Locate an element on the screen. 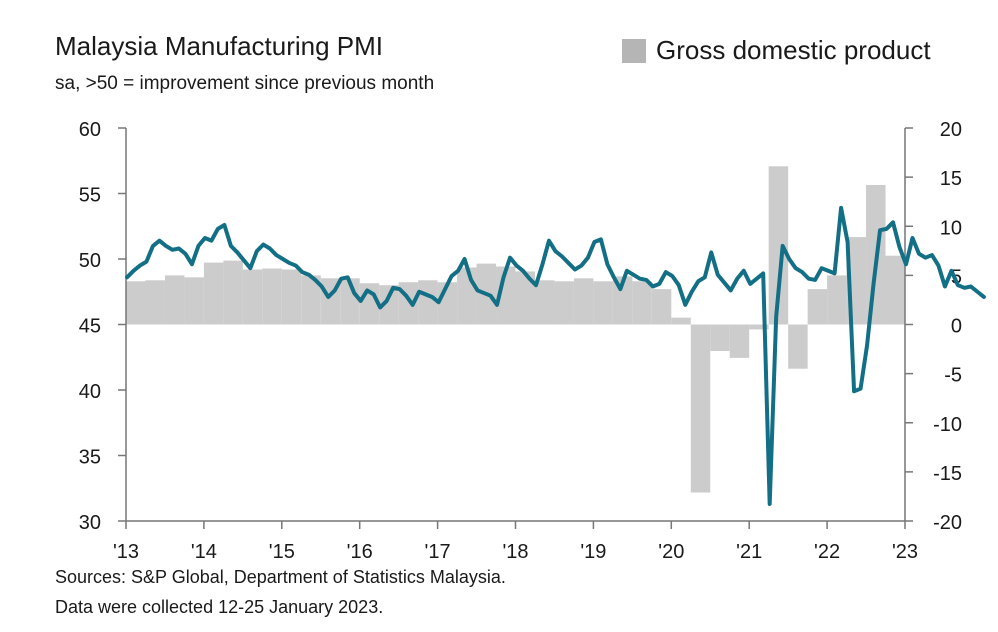 The image size is (998, 632). right-tick-label: 15 is located at coordinates (951, 179).